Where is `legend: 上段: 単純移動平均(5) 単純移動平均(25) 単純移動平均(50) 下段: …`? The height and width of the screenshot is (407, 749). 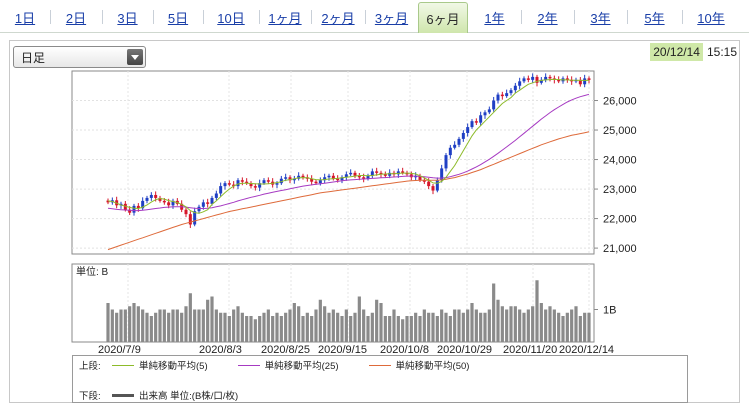 legend: 上段: 単純移動平均(5) 単純移動平均(25) 単純移動平均(50) 下段: … is located at coordinates (380, 379).